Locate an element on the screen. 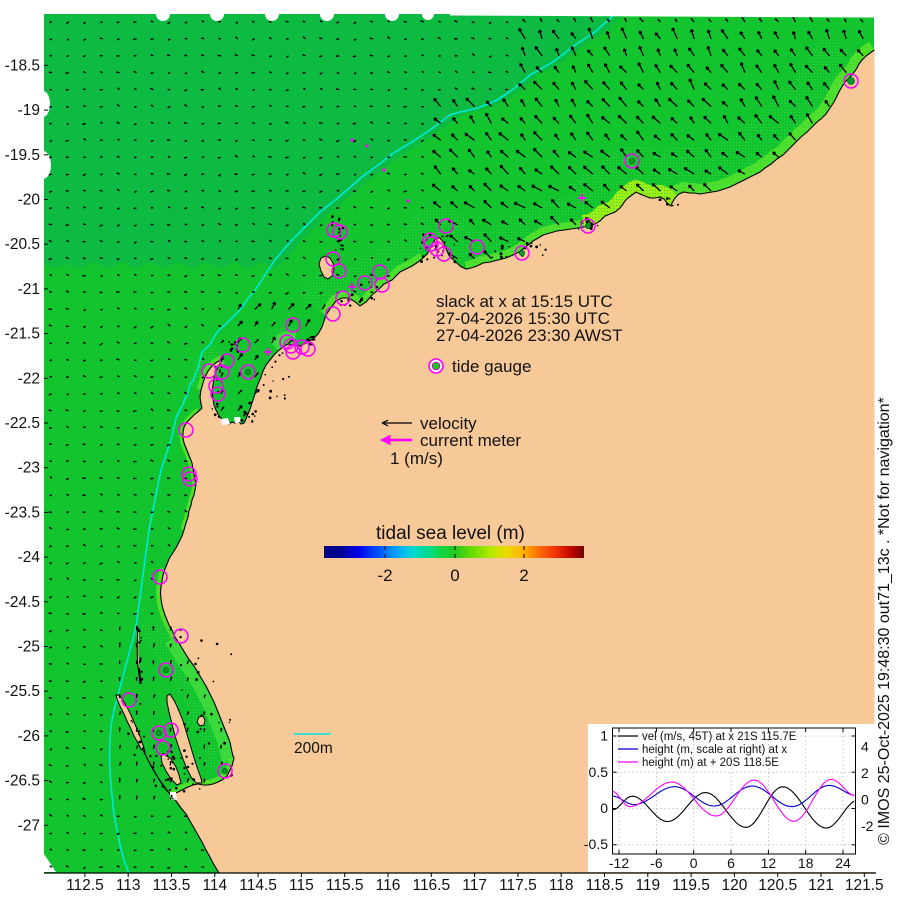 This screenshot has width=900, height=908. svg-text: 6 is located at coordinates (731, 863).